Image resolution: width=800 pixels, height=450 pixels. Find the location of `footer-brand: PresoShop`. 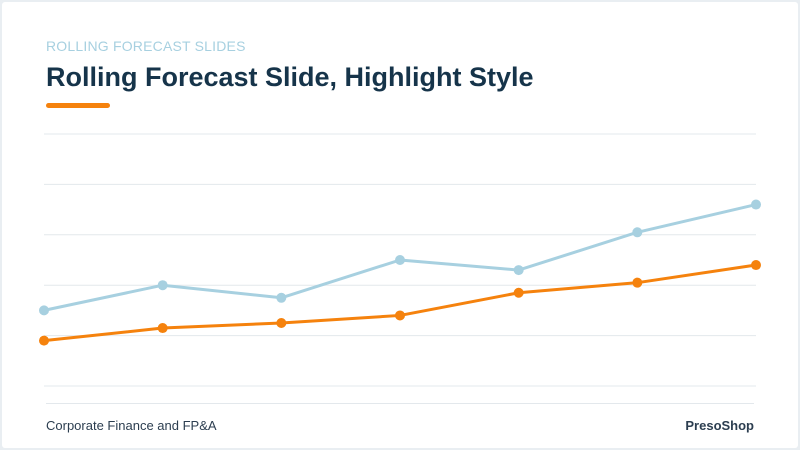

footer-brand: PresoShop is located at coordinates (719, 425).